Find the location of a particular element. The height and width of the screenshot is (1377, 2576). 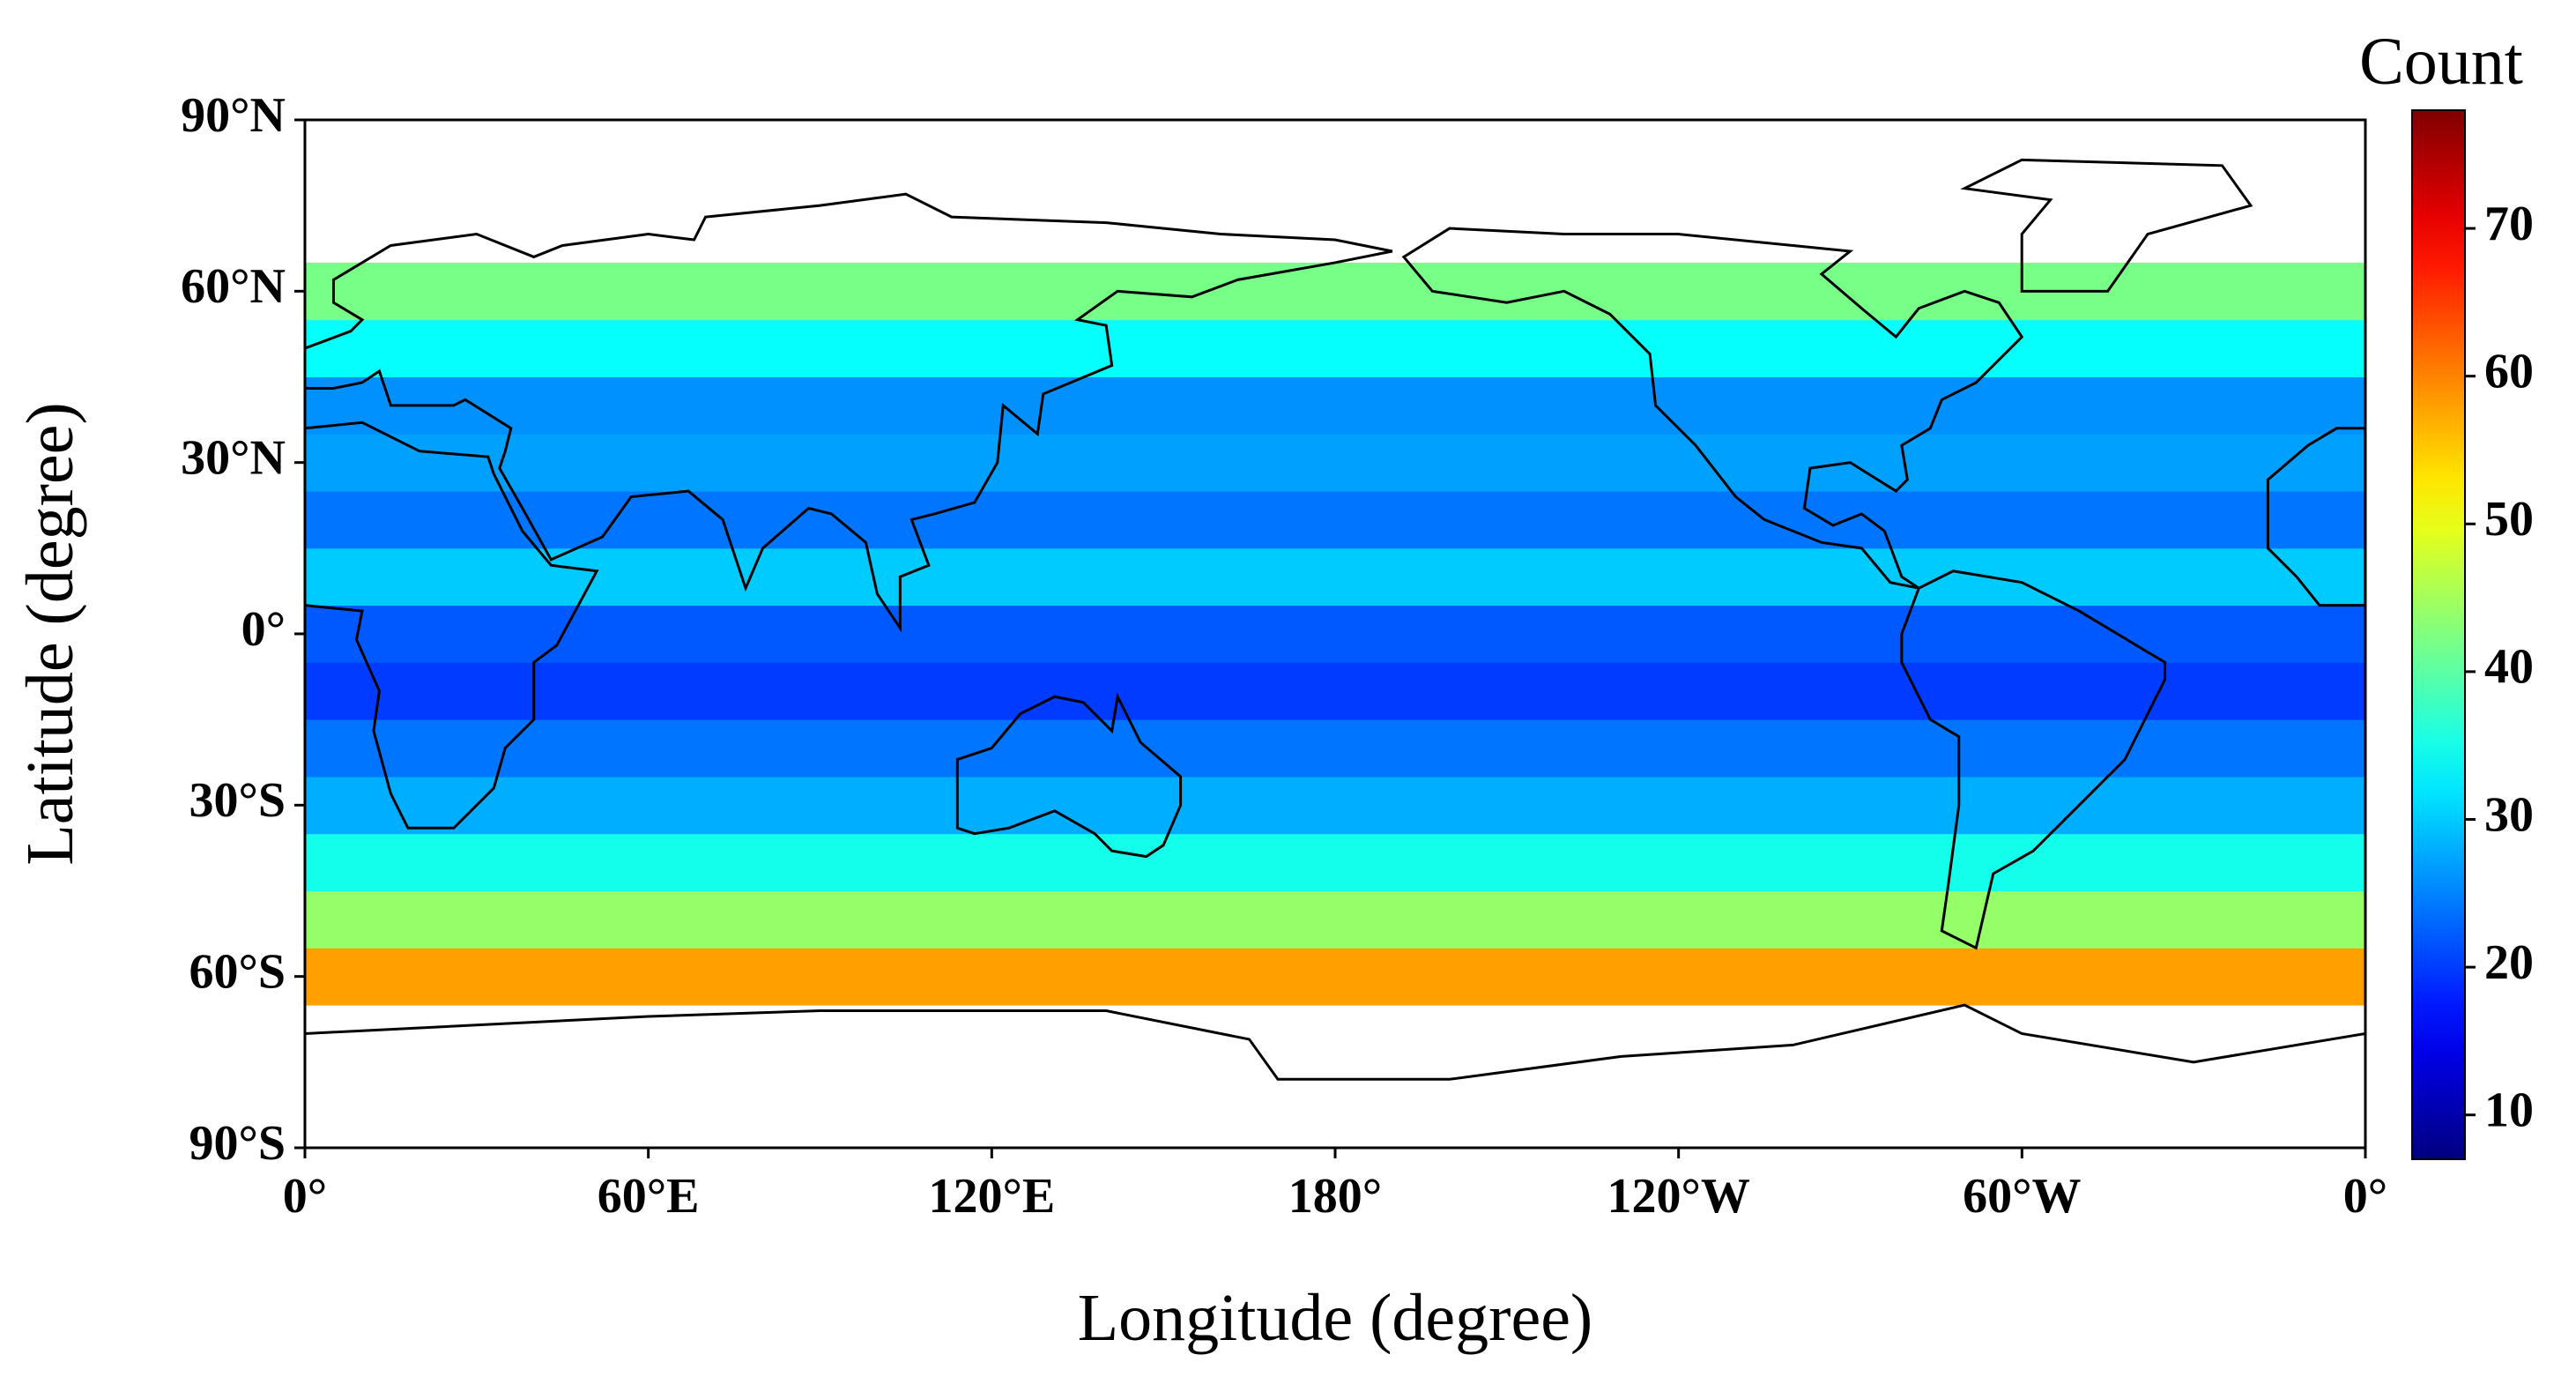

colorbar-tick-label: 40 is located at coordinates (2509, 667).